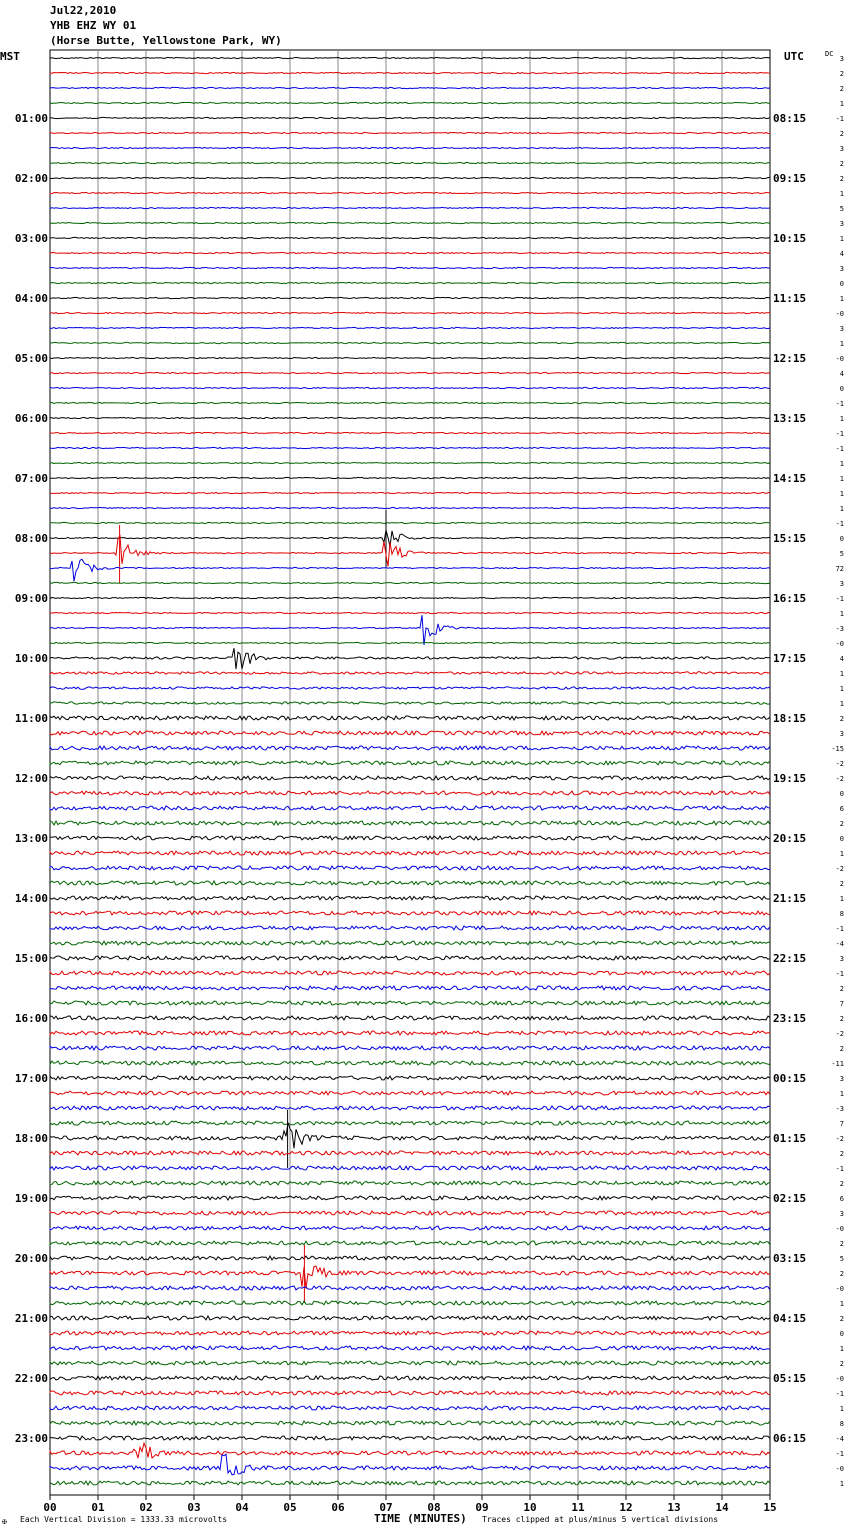 The width and height of the screenshot is (850, 1534). Describe the element at coordinates (842, 1199) in the screenshot. I see `dc-offset-label: 6` at that location.